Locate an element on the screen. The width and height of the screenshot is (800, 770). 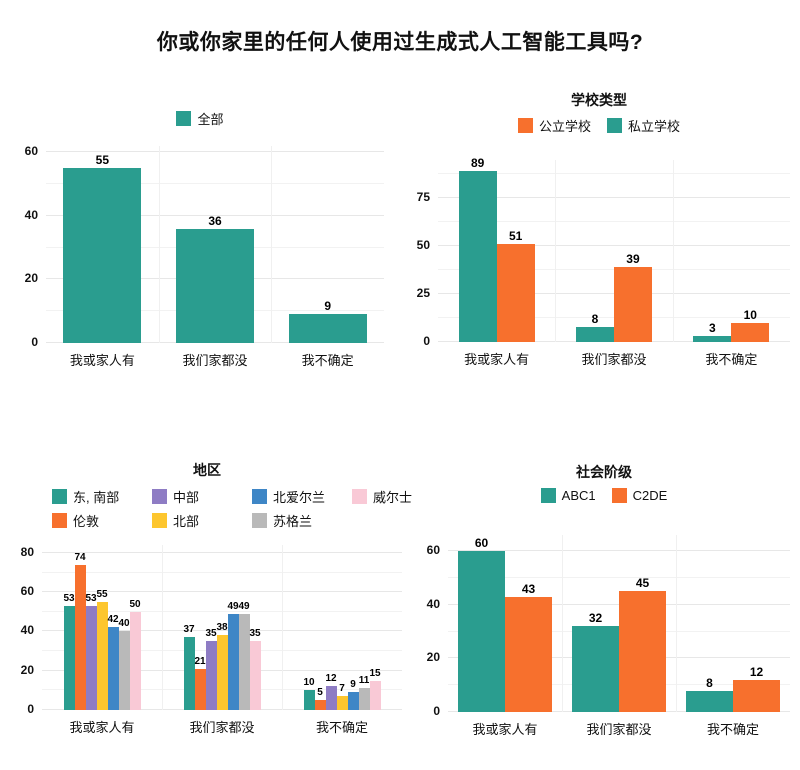
legend: 东, 南部 伦敦 中部 北部 北爱尔兰 苏格兰 威尔士 is located at coordinates (230, 508).